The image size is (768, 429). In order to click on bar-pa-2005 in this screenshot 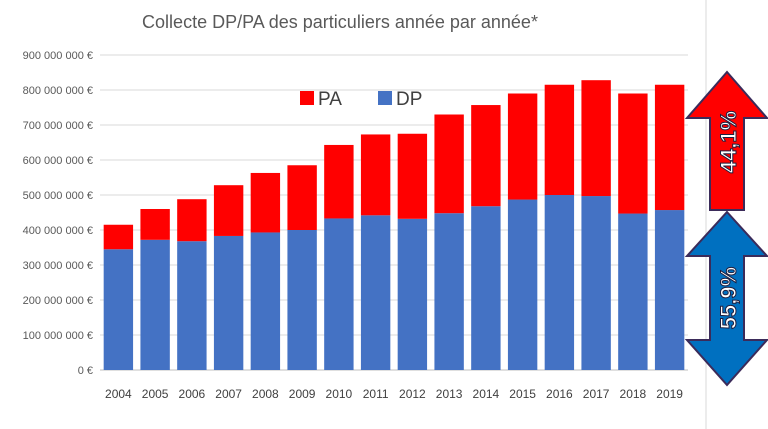, I will do `click(155, 224)`.